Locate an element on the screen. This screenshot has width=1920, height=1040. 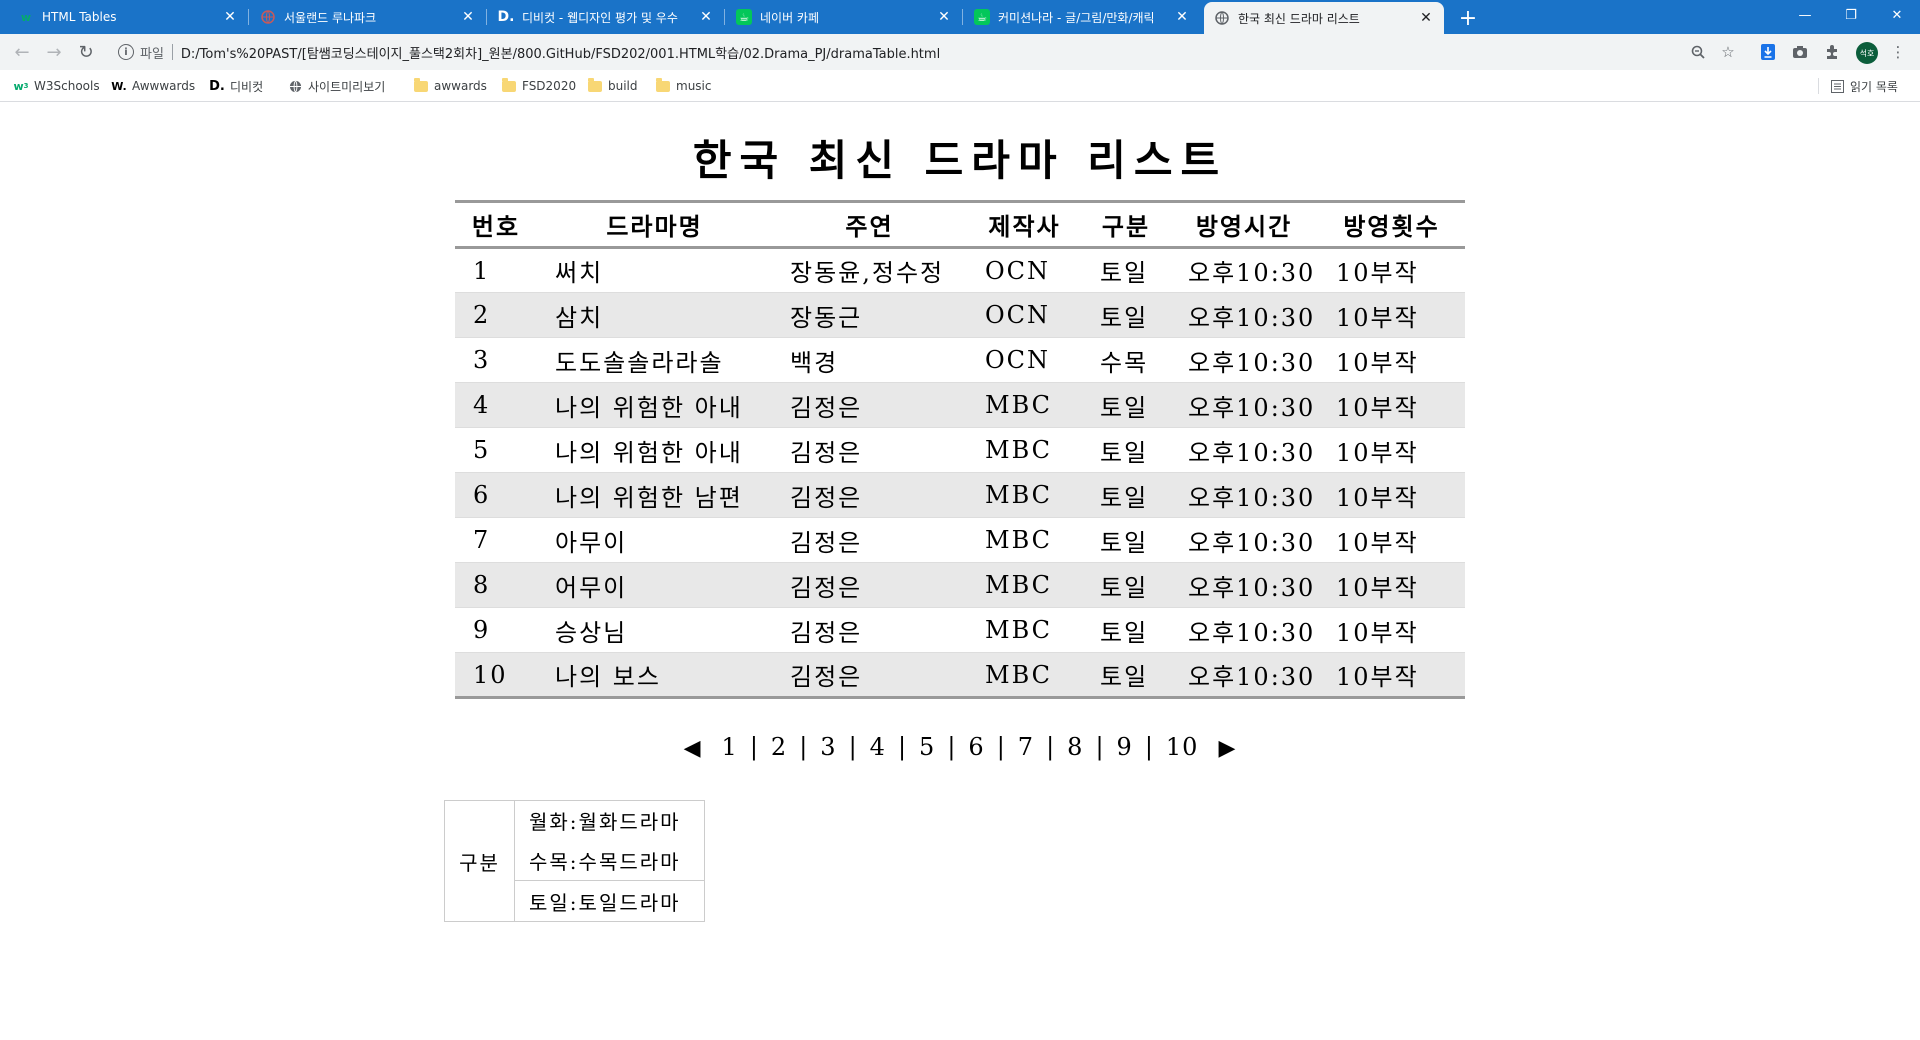
zoom-icon is located at coordinates (1698, 52).